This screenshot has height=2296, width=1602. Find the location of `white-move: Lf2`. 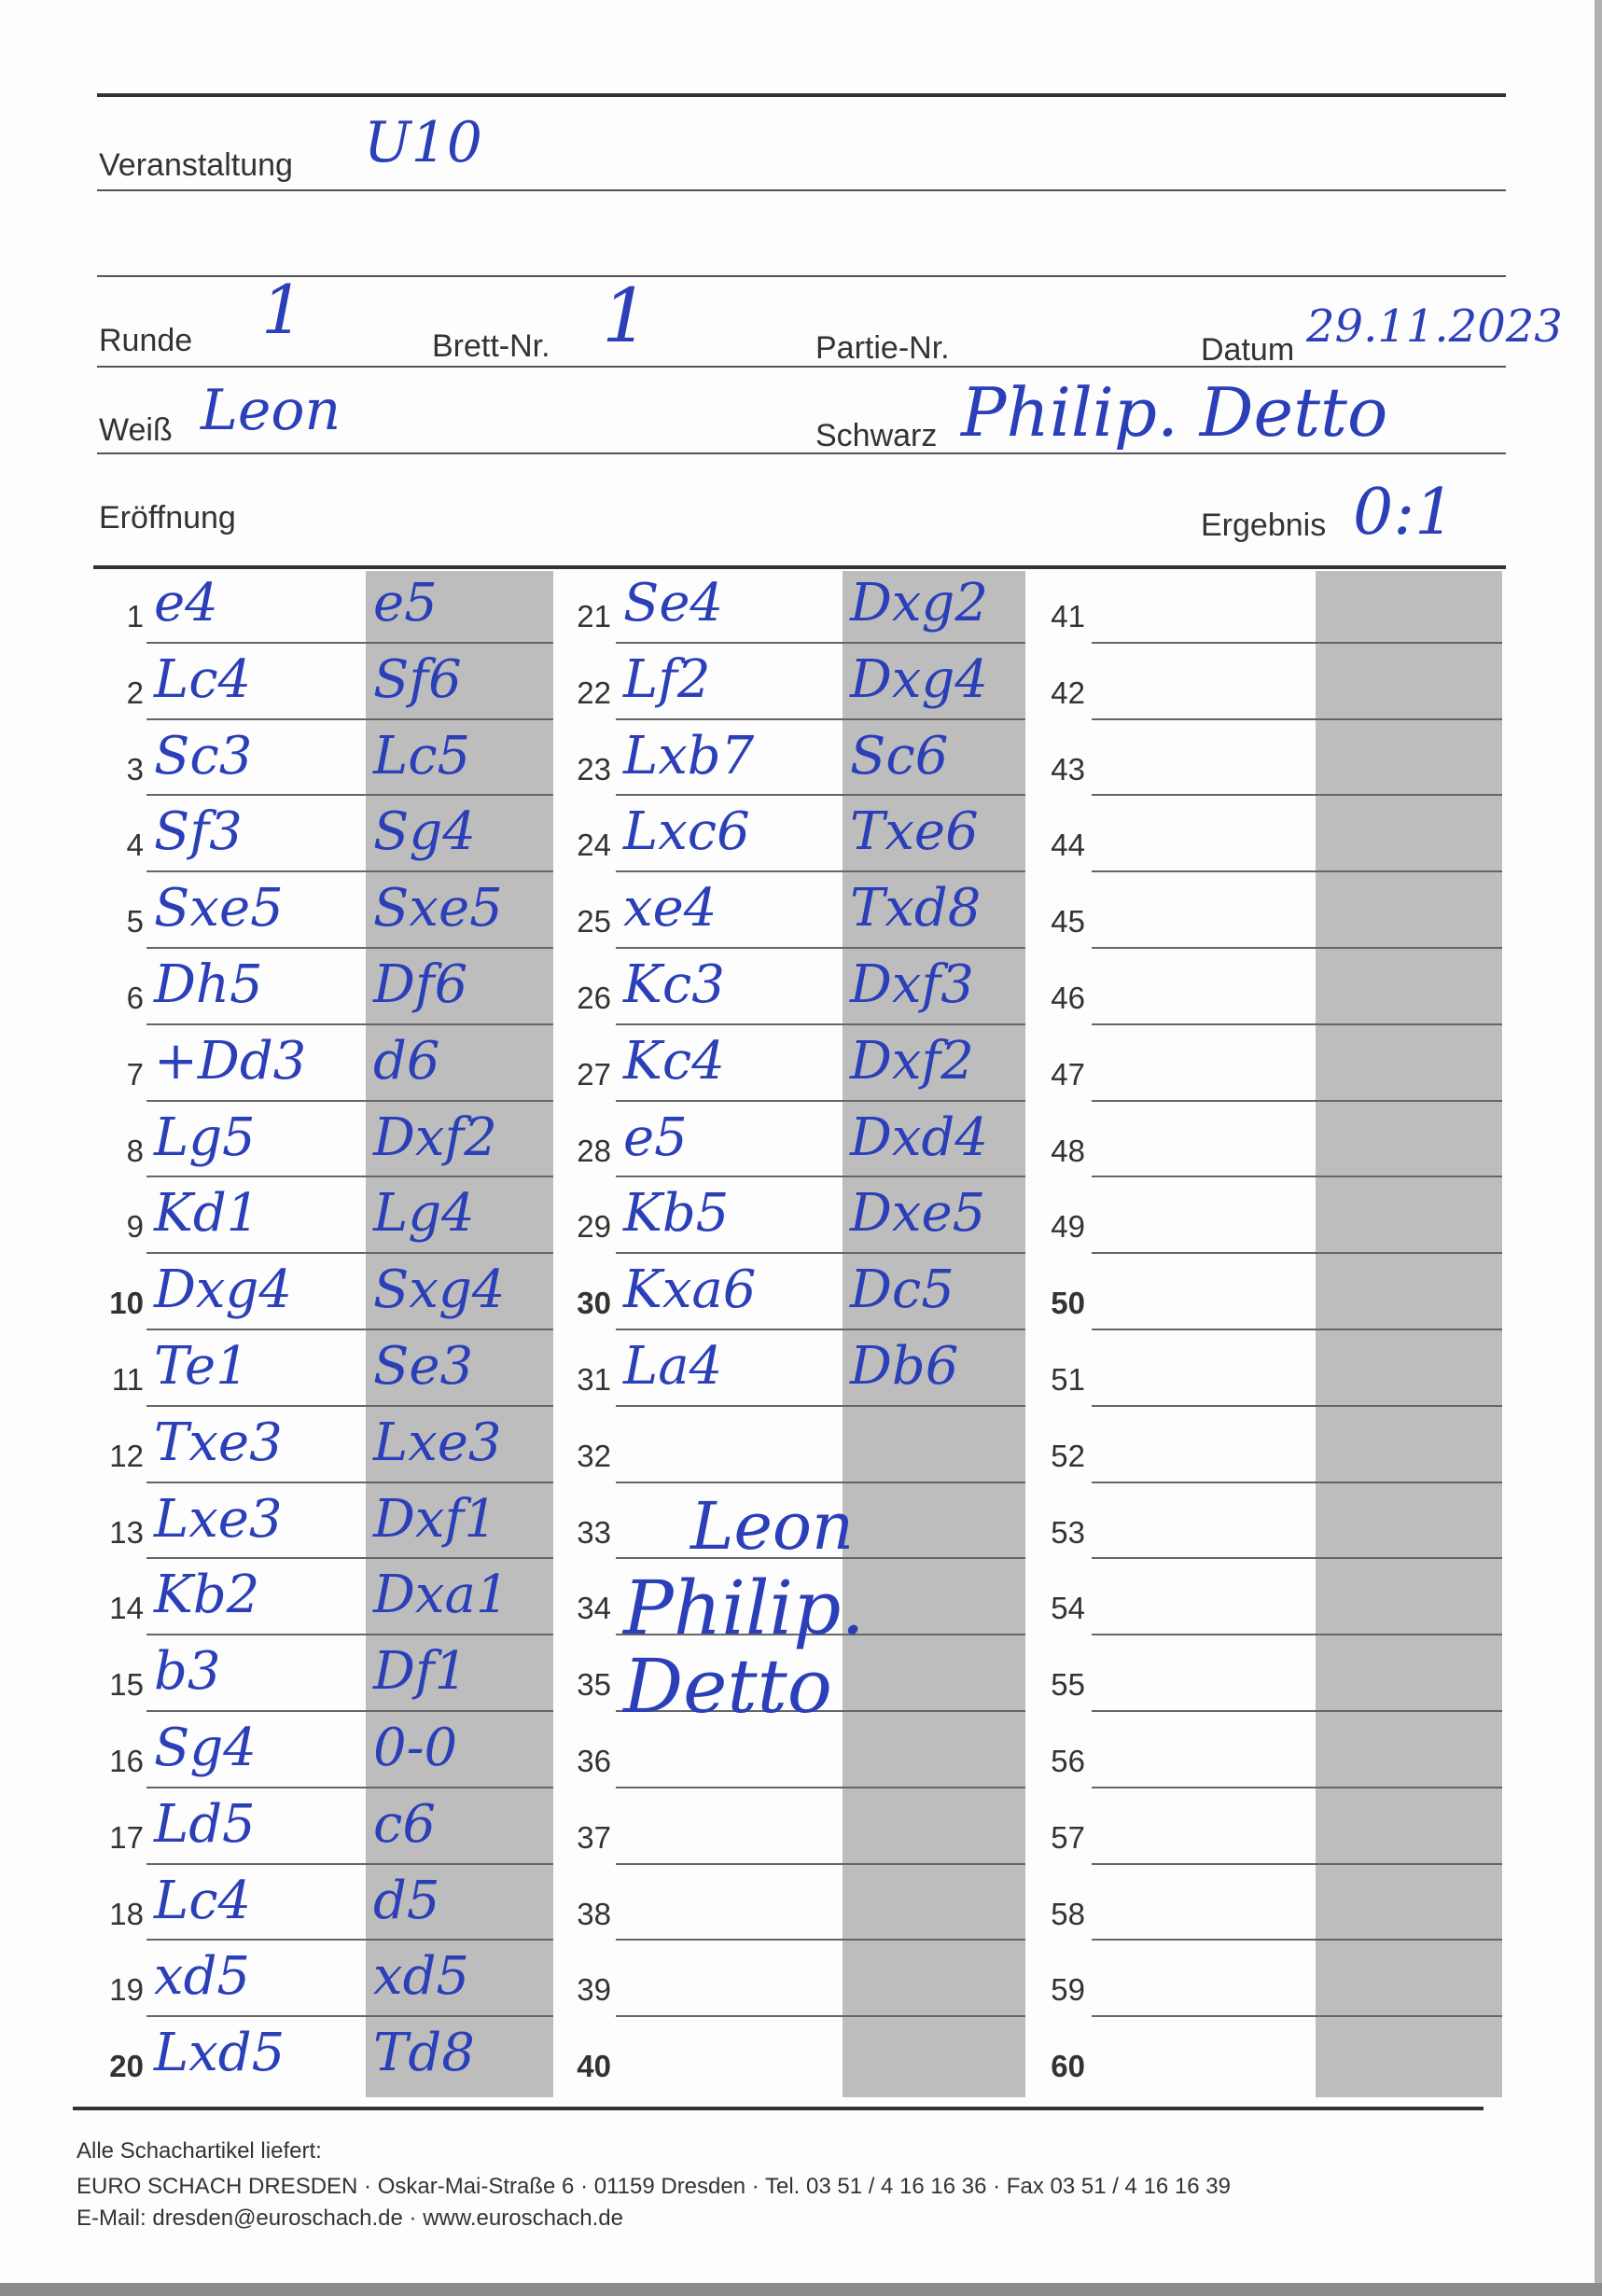

white-move: Lf2 is located at coordinates (667, 679).